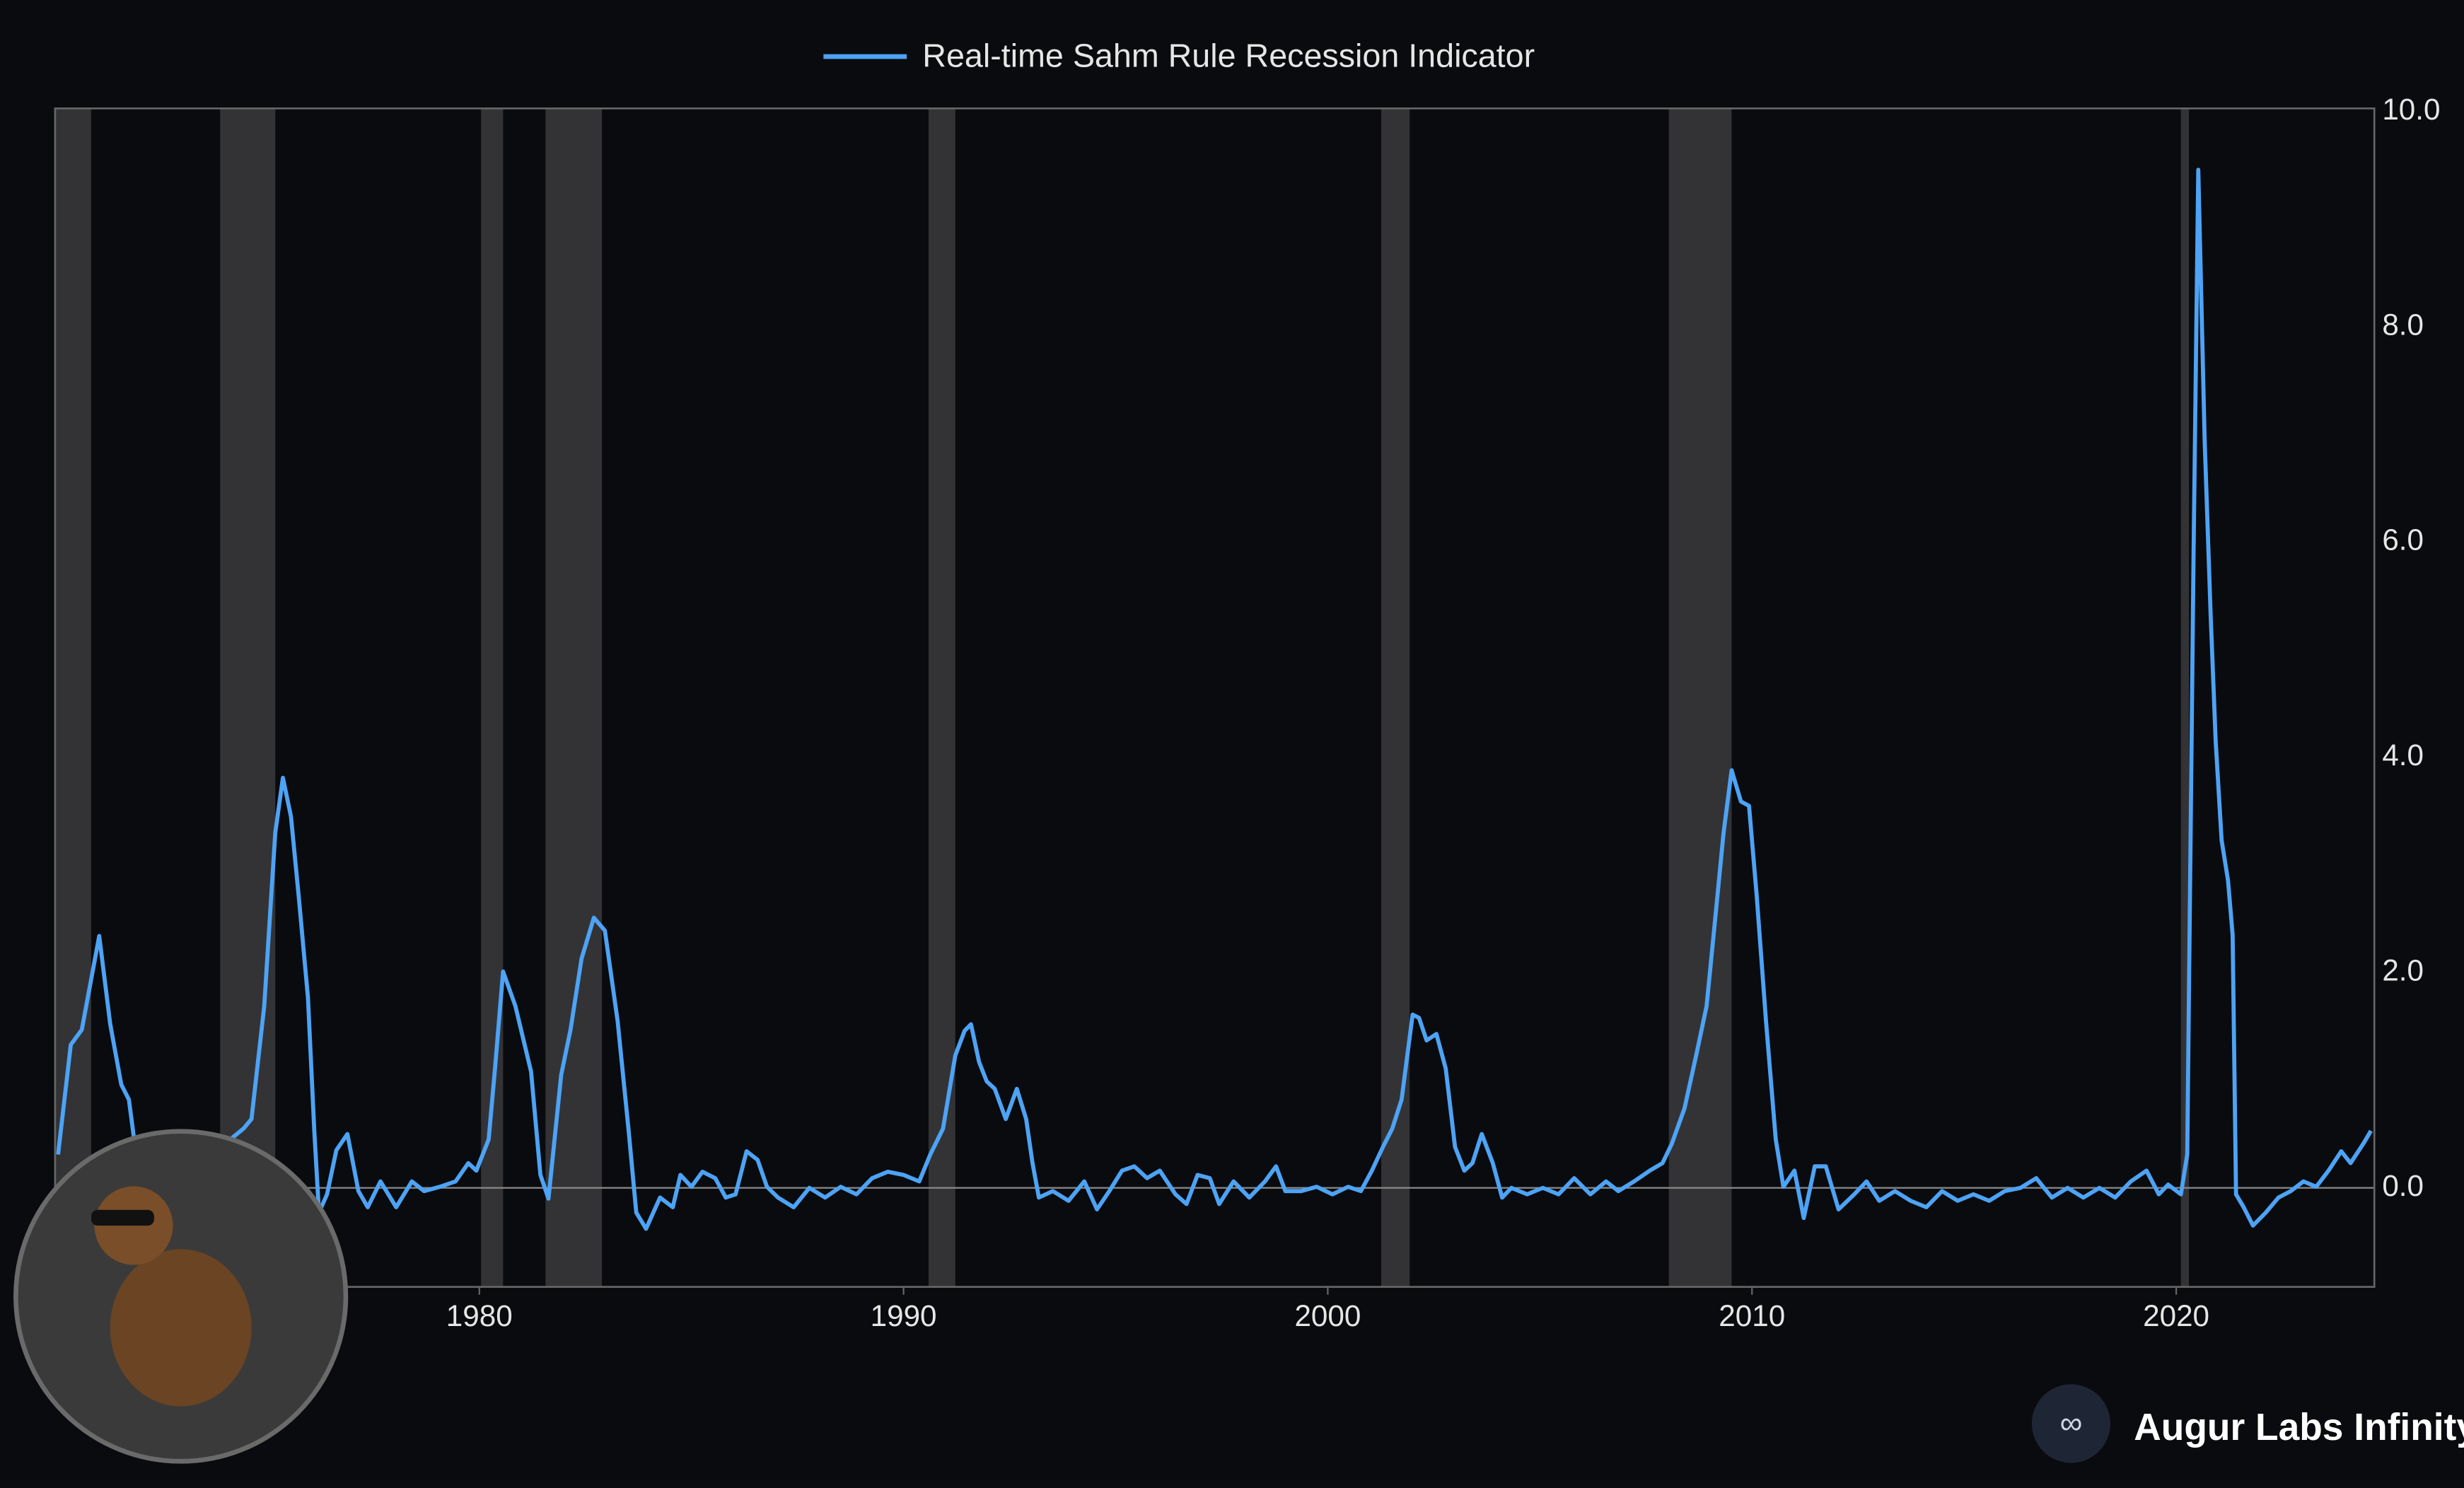 The image size is (2464, 1488). I want to click on x-tick-label: 1980, so click(479, 1316).